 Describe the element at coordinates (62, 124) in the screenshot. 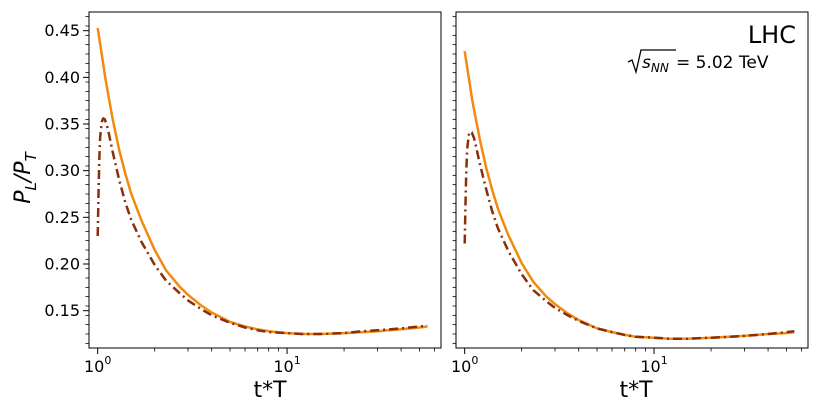

I see `y-tick-label: 0.35` at that location.